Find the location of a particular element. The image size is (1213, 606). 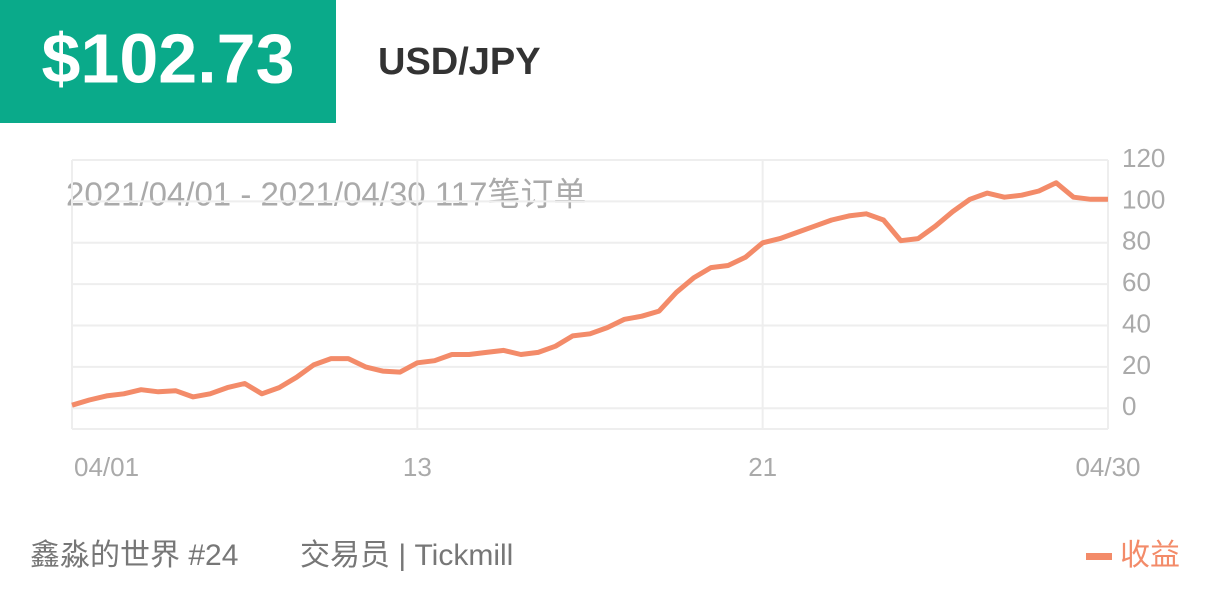

y-tick-label: 0 is located at coordinates (1129, 406).